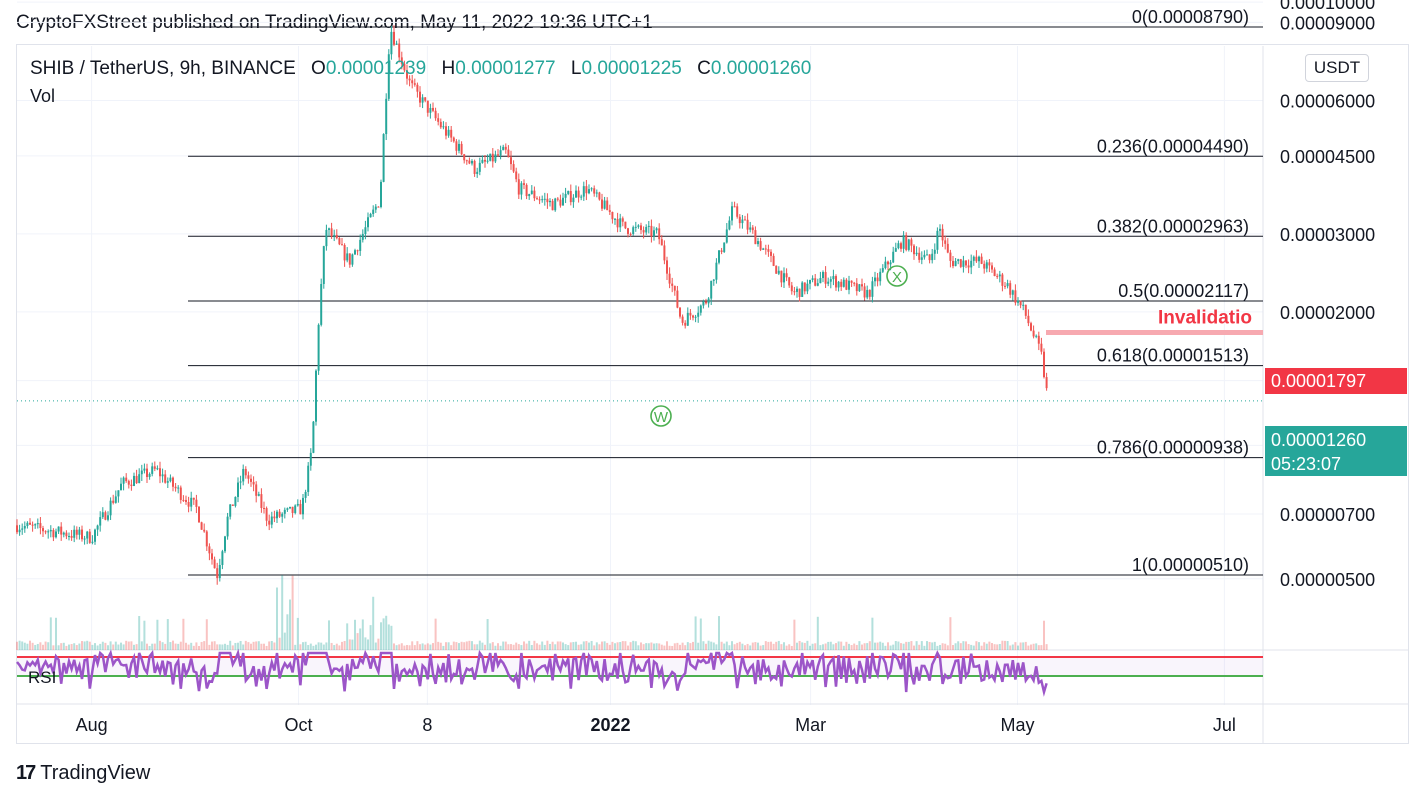 This screenshot has height=801, width=1427. I want to click on symbol-name: SHIB / TetherUS, 9h, BINANCE, so click(163, 68).